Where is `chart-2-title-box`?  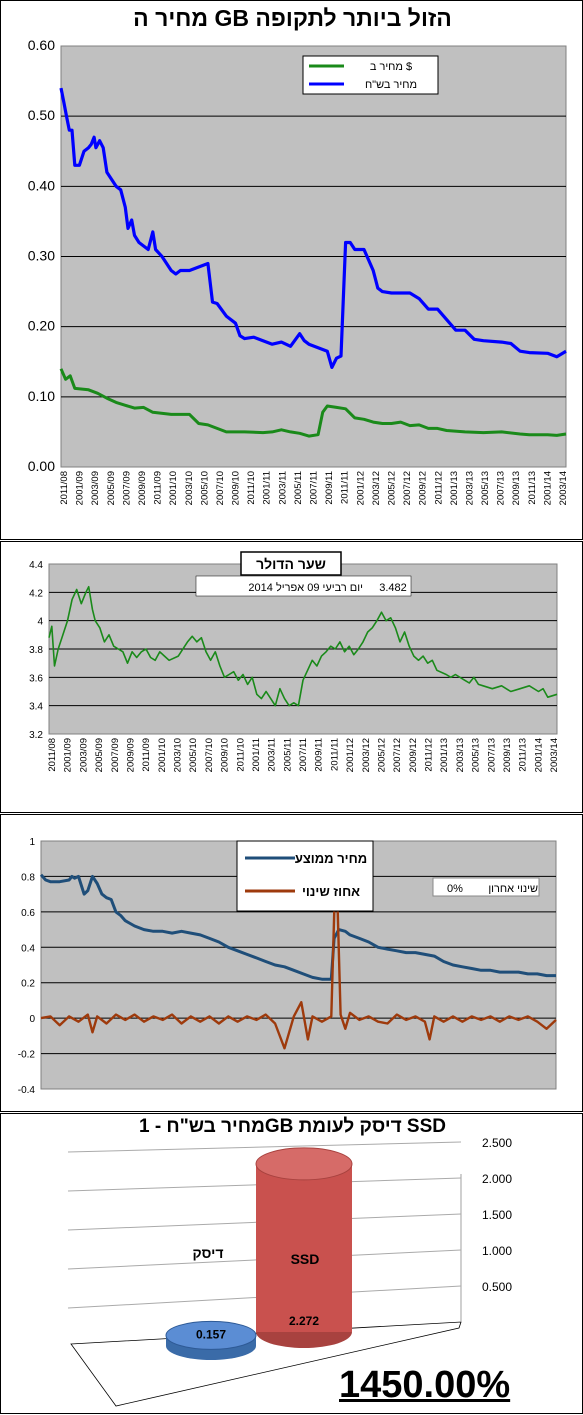
chart-2-title-box is located at coordinates (291, 563).